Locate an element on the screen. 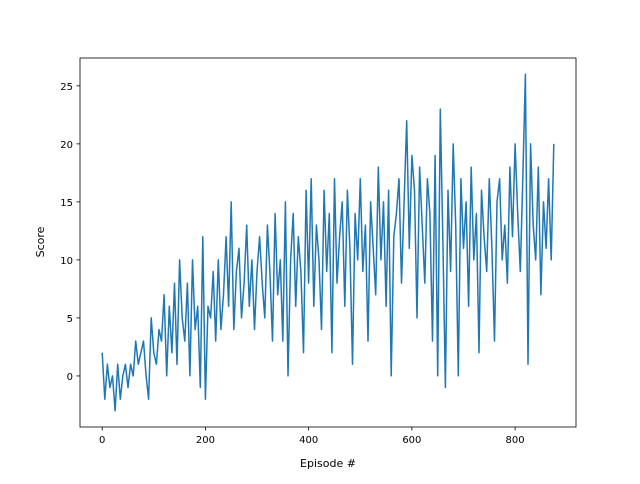 This screenshot has height=484, width=640. x-tick-label: 0 is located at coordinates (102, 440).